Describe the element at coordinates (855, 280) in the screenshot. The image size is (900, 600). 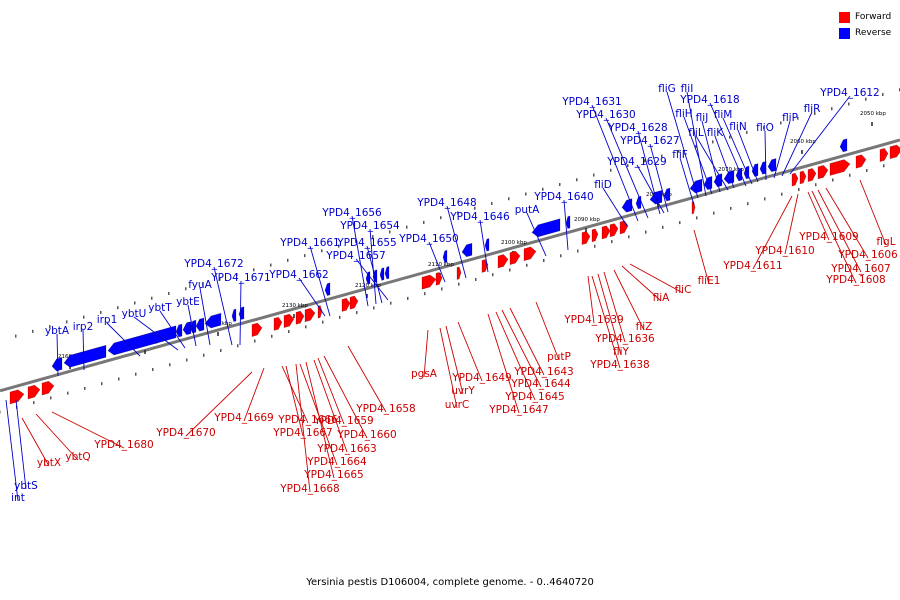
I see `gene-label: YPD4_1608` at that location.